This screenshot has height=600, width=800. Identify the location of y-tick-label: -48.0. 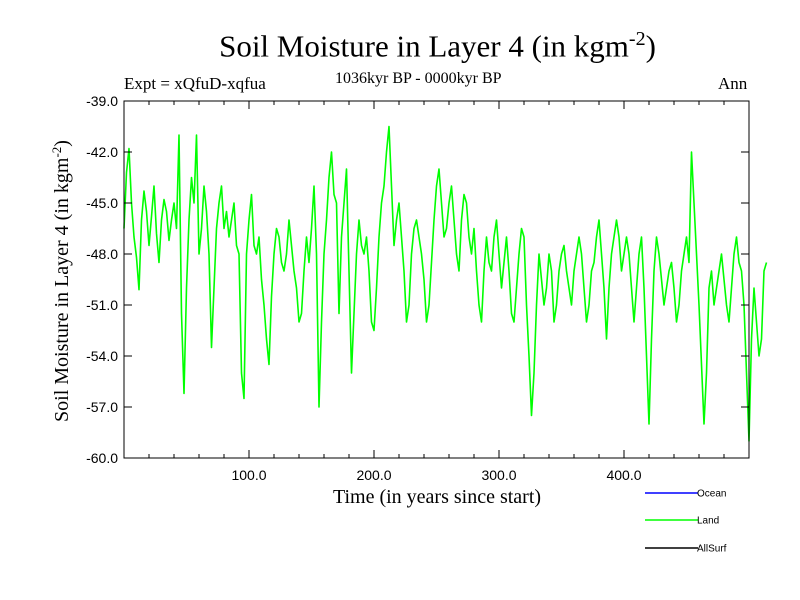
(102, 254).